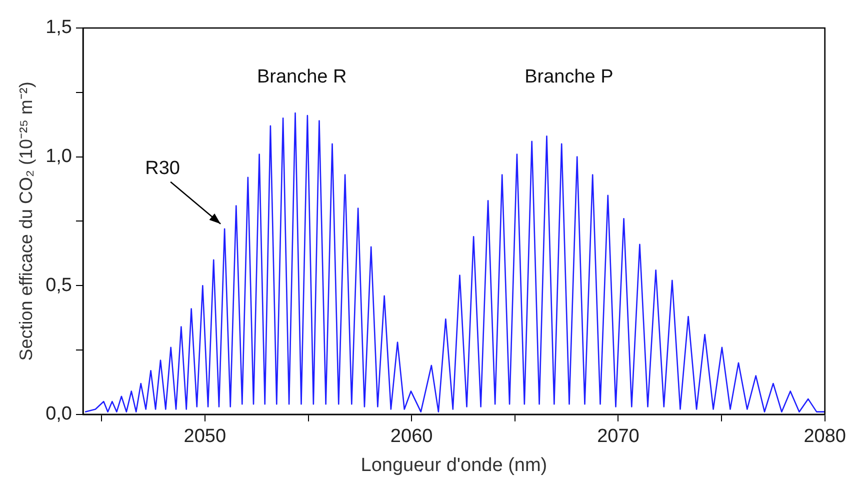 The height and width of the screenshot is (489, 858). I want to click on annotation: Branche P, so click(569, 77).